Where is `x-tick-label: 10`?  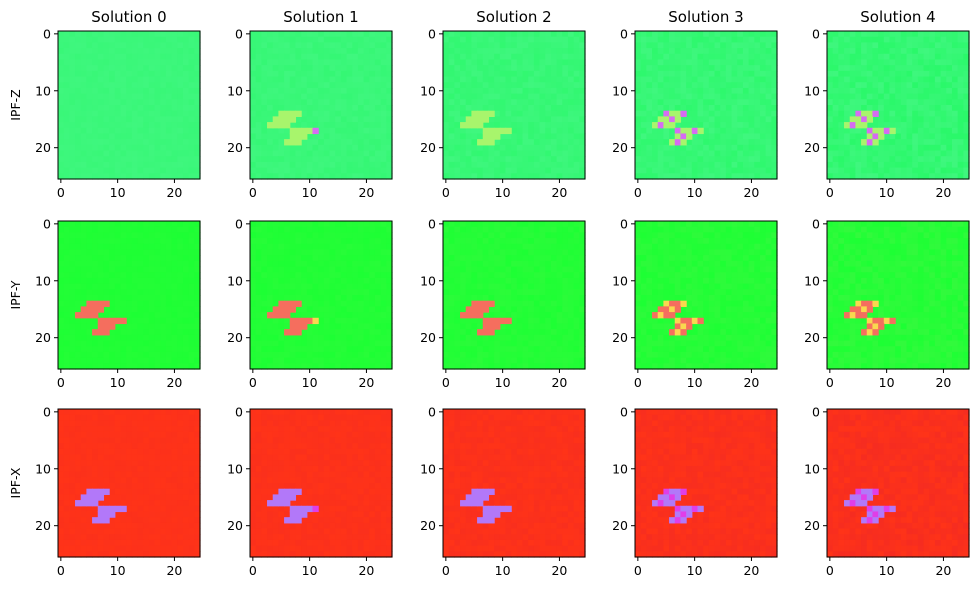 x-tick-label: 10 is located at coordinates (310, 192).